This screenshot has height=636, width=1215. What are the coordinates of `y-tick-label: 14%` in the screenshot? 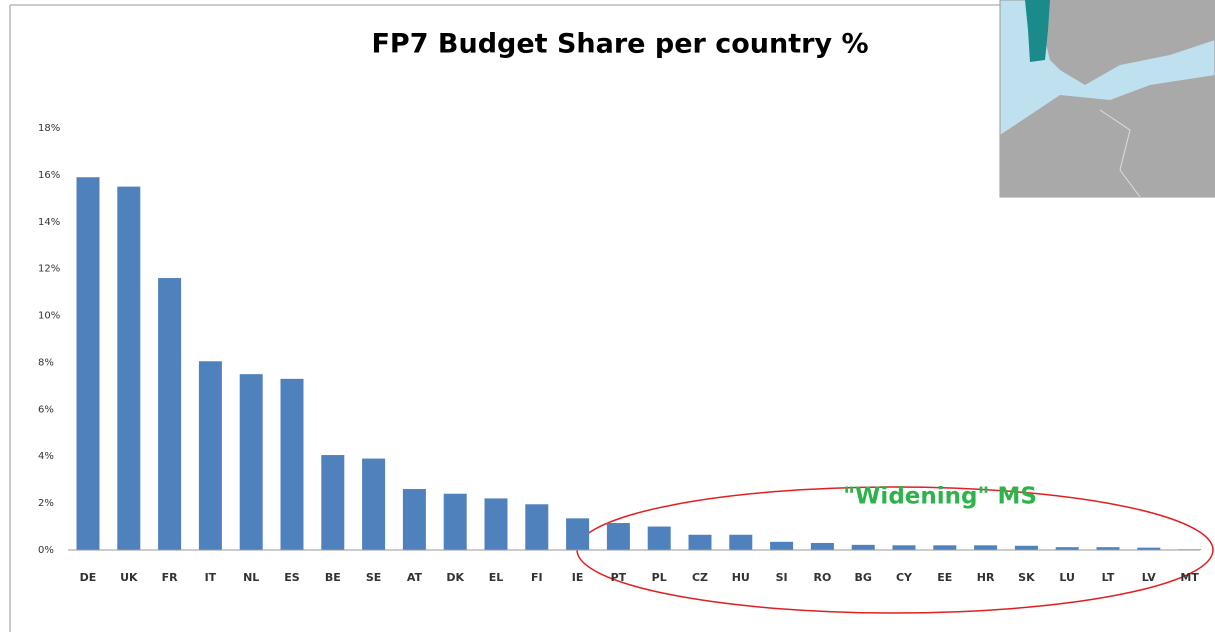 It's located at (49, 222).